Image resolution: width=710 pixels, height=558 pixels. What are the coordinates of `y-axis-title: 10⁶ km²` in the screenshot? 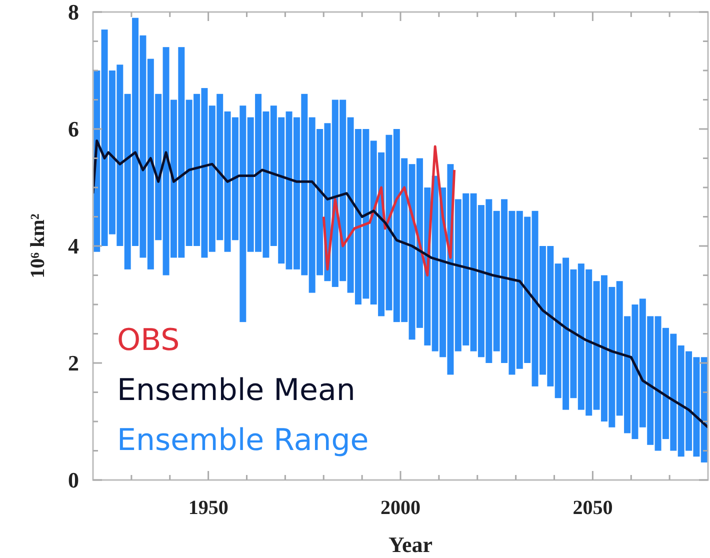 It's located at (38, 246).